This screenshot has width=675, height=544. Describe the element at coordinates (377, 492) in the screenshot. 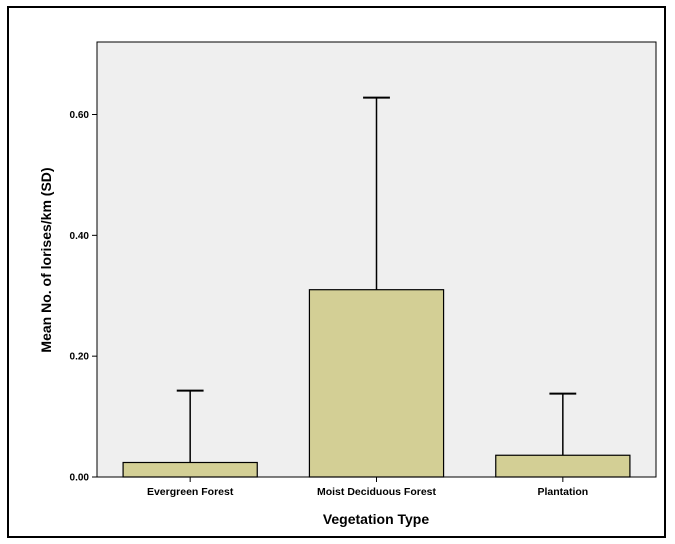

I see `x-tick-label: Moist Deciduous Forest` at that location.